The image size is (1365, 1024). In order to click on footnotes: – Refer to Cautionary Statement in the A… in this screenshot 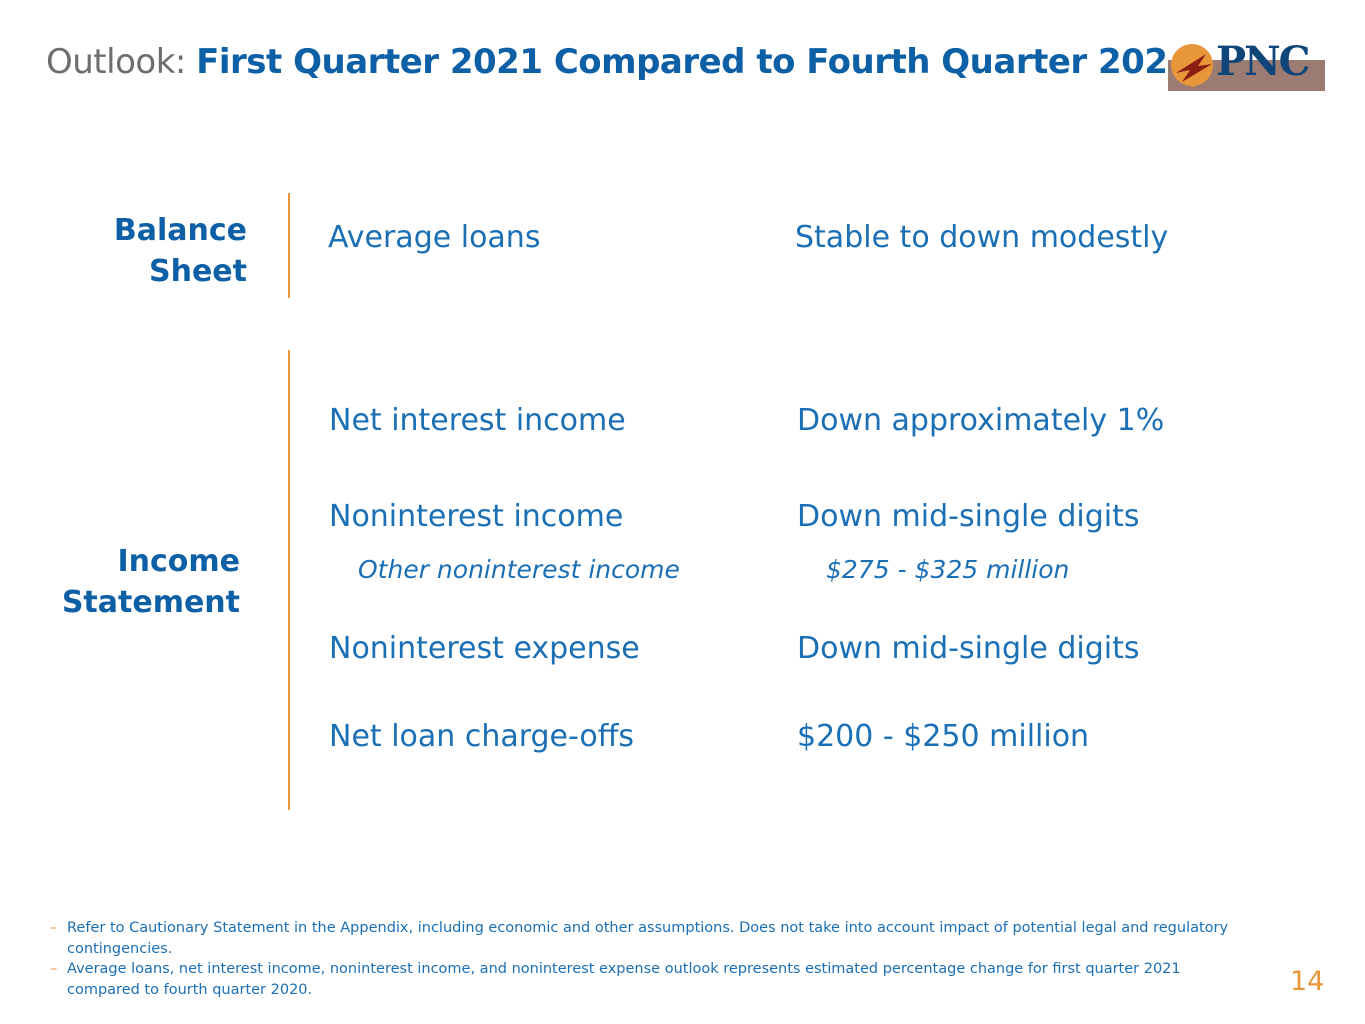, I will do `click(640, 959)`.